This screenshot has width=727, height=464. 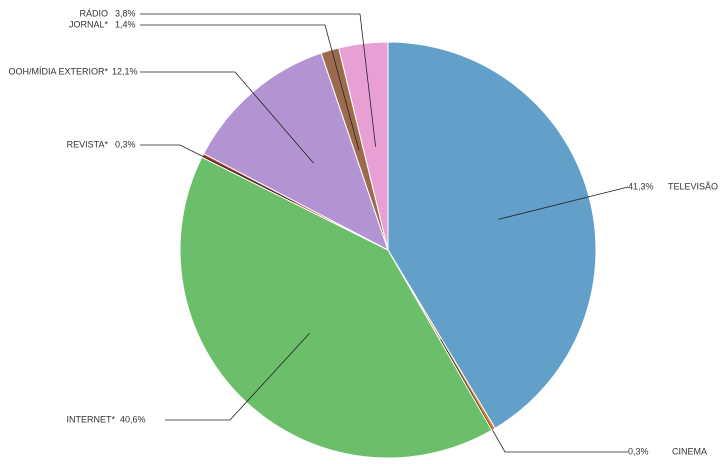 What do you see at coordinates (693, 186) in the screenshot?
I see `slice-name: TELEVISÃO` at bounding box center [693, 186].